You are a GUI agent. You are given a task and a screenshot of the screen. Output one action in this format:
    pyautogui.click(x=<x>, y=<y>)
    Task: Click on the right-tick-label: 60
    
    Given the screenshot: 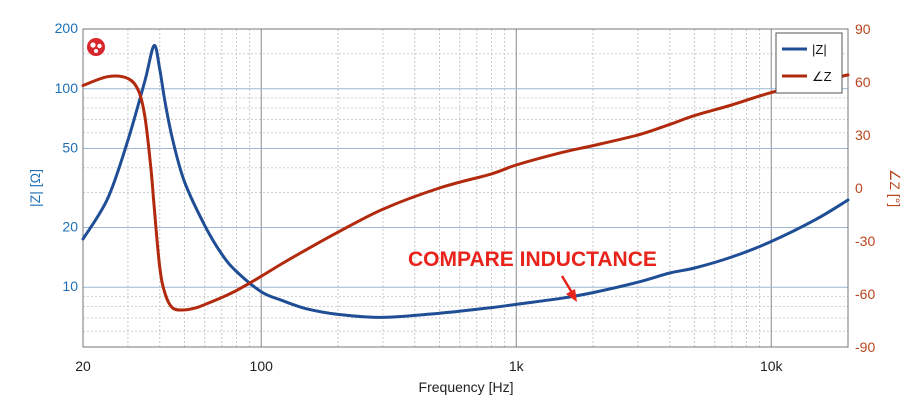 What is the action you would take?
    pyautogui.click(x=863, y=82)
    